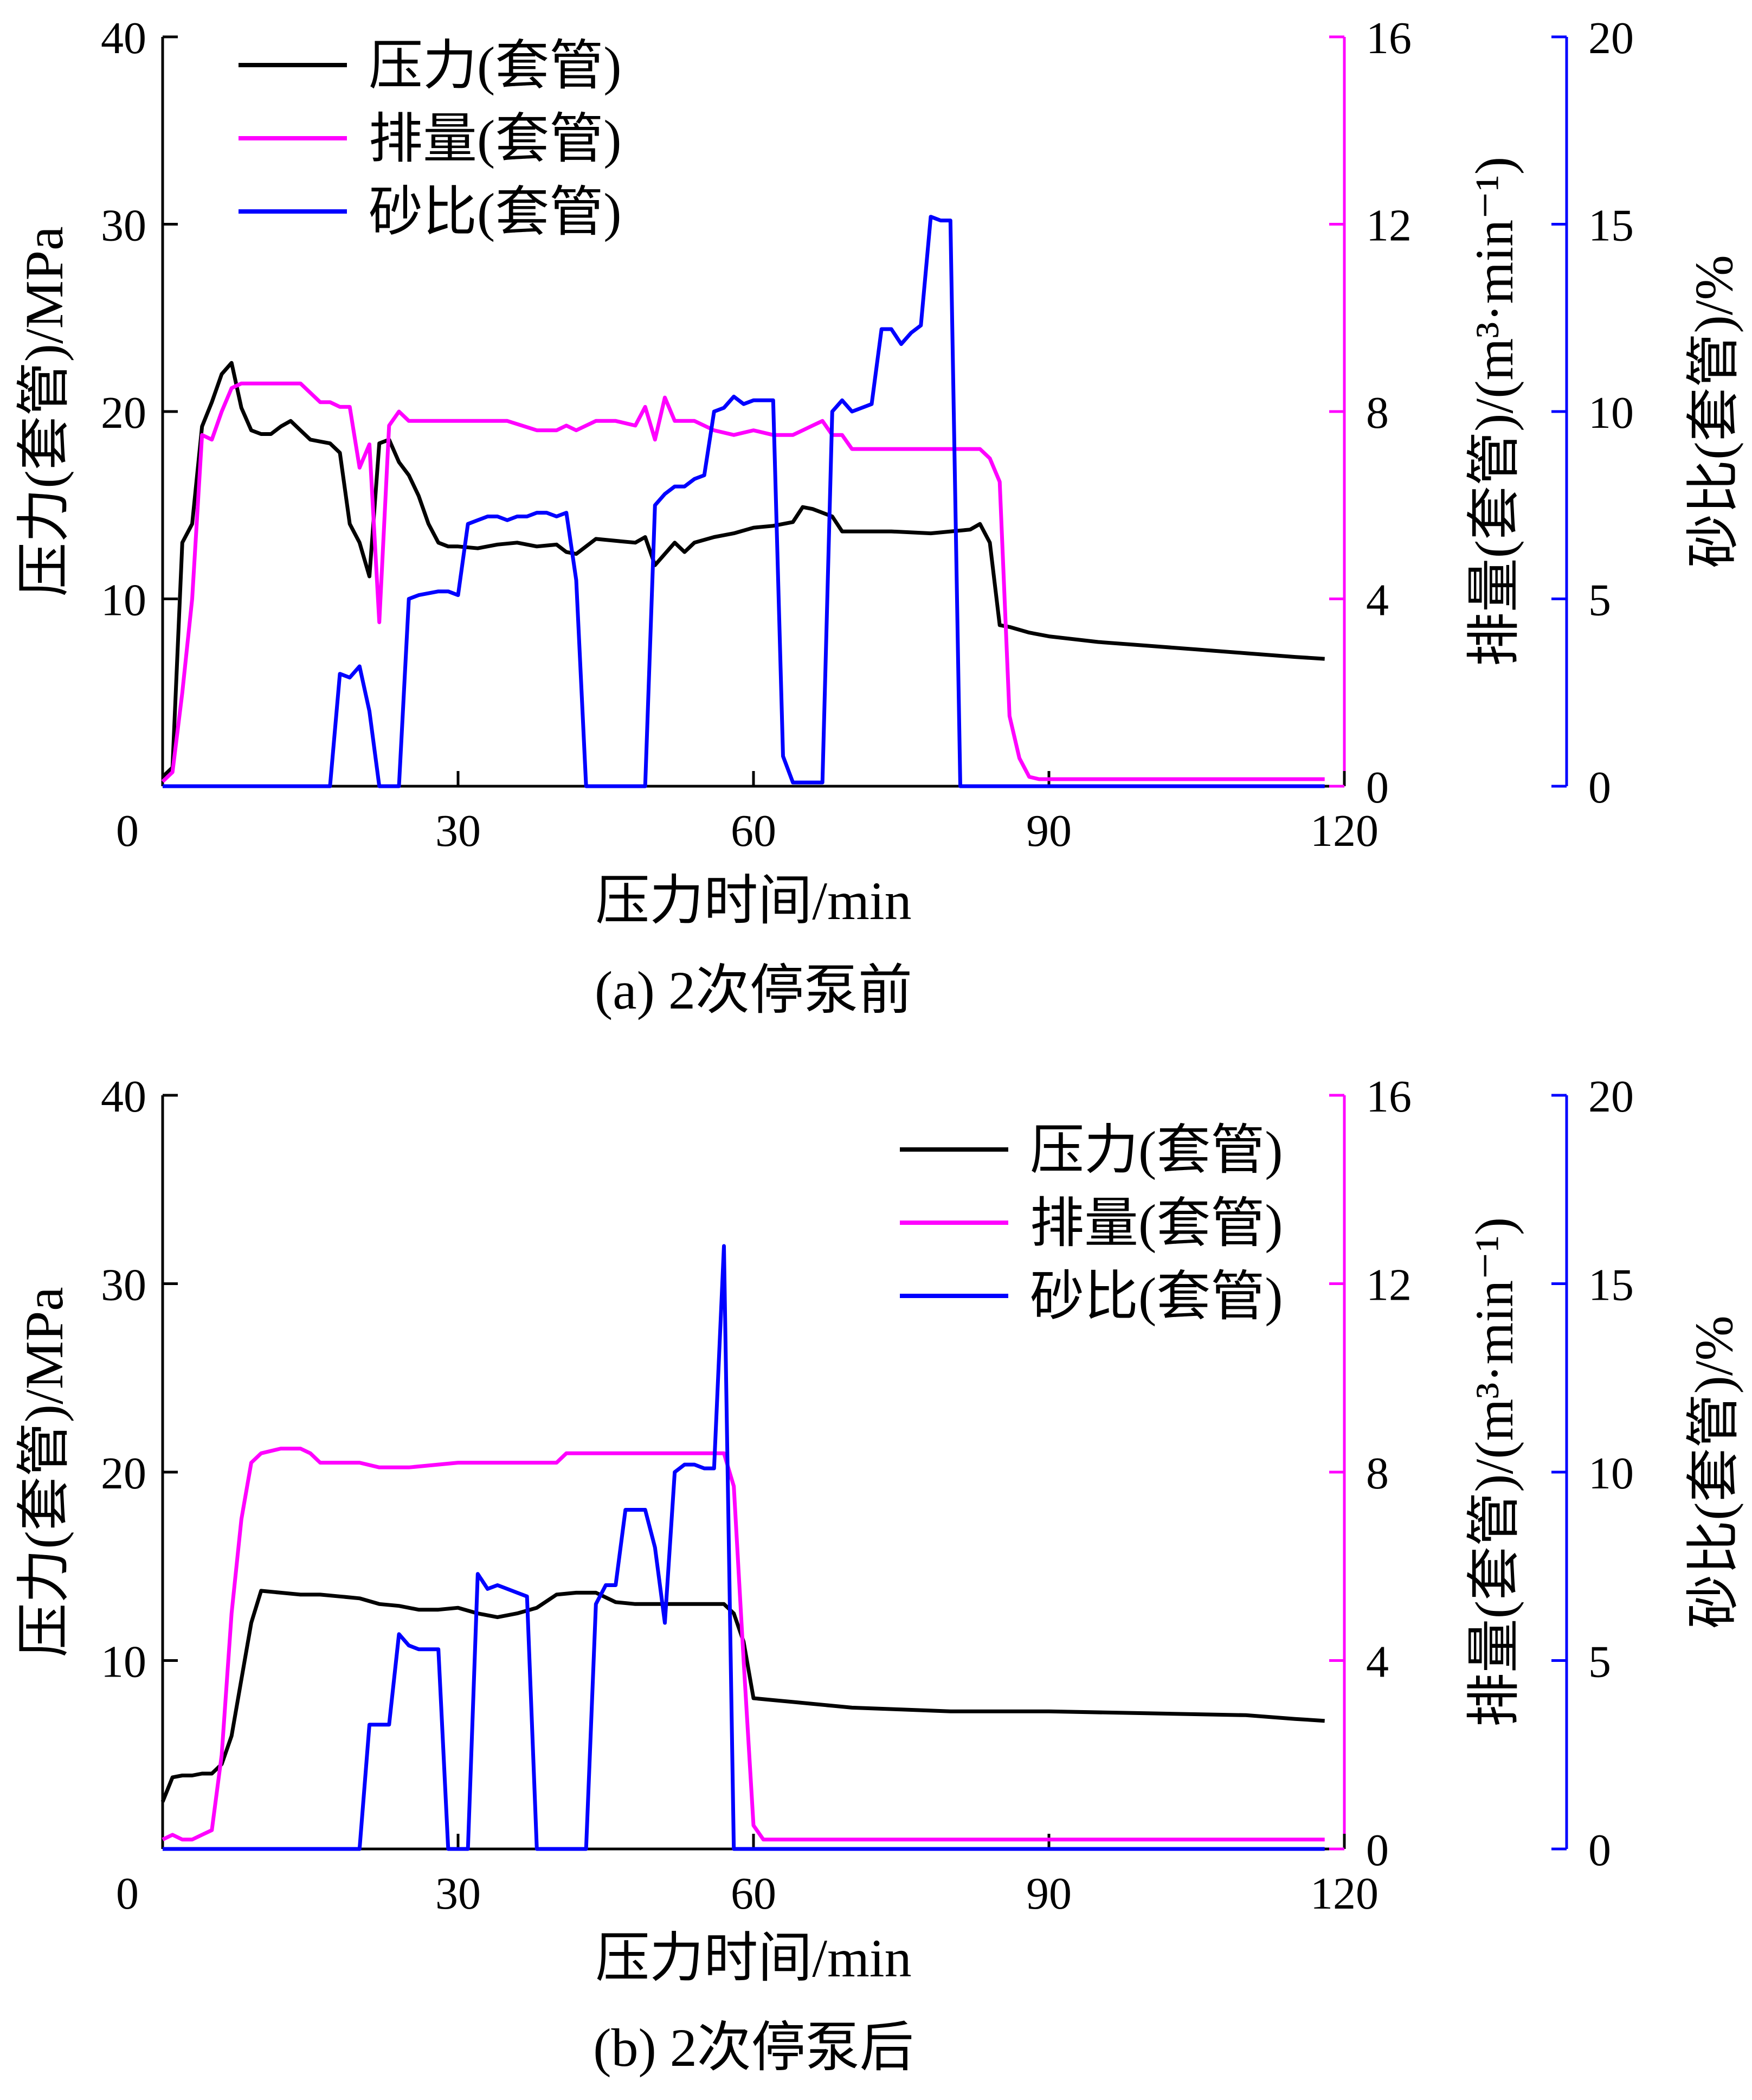  I want to click on panel-caption: (a) 2次停泵前, so click(753, 990).